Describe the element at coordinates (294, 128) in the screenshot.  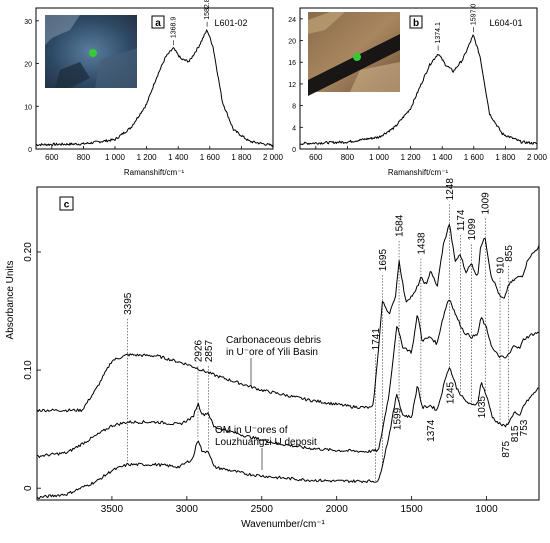
I see `b-ytick-label: 4` at that location.